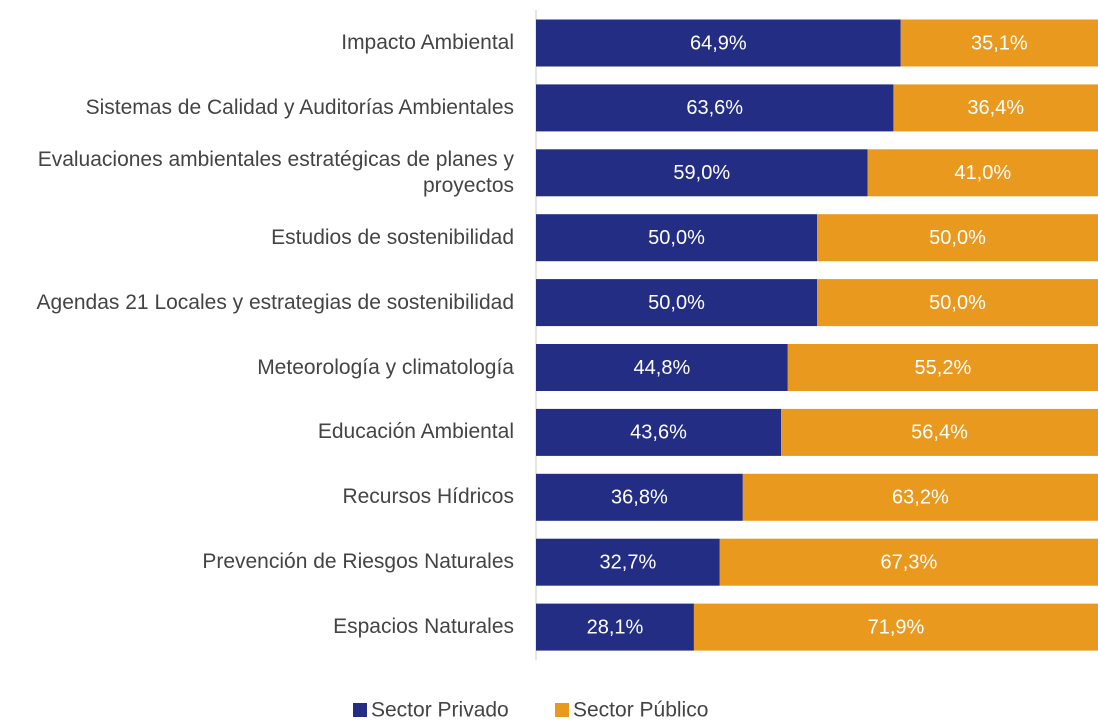 The width and height of the screenshot is (1098, 722). What do you see at coordinates (640, 710) in the screenshot?
I see `legend-label: Sector Público` at bounding box center [640, 710].